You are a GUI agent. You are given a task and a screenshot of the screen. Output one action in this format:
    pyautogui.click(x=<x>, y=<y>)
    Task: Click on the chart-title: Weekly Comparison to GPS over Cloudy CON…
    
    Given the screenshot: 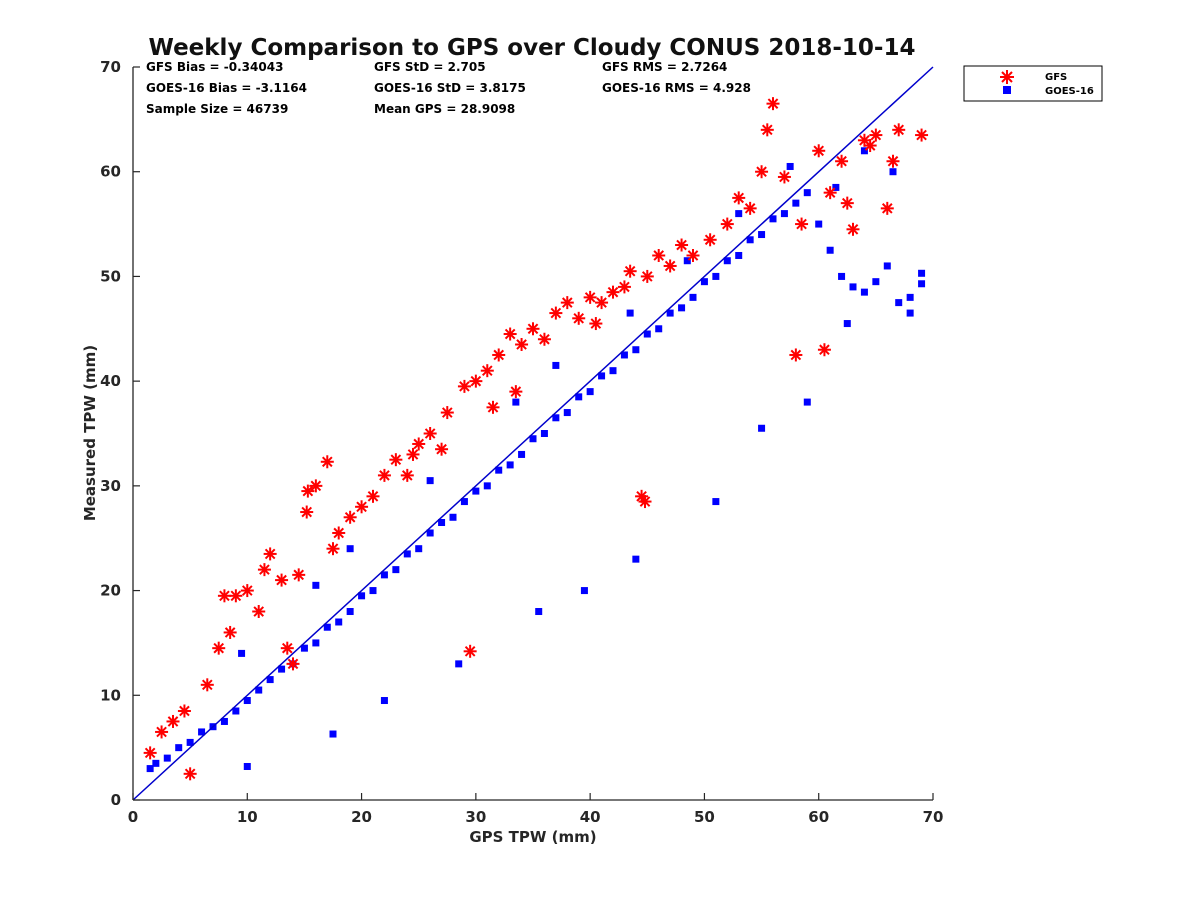 What is the action you would take?
    pyautogui.click(x=532, y=48)
    